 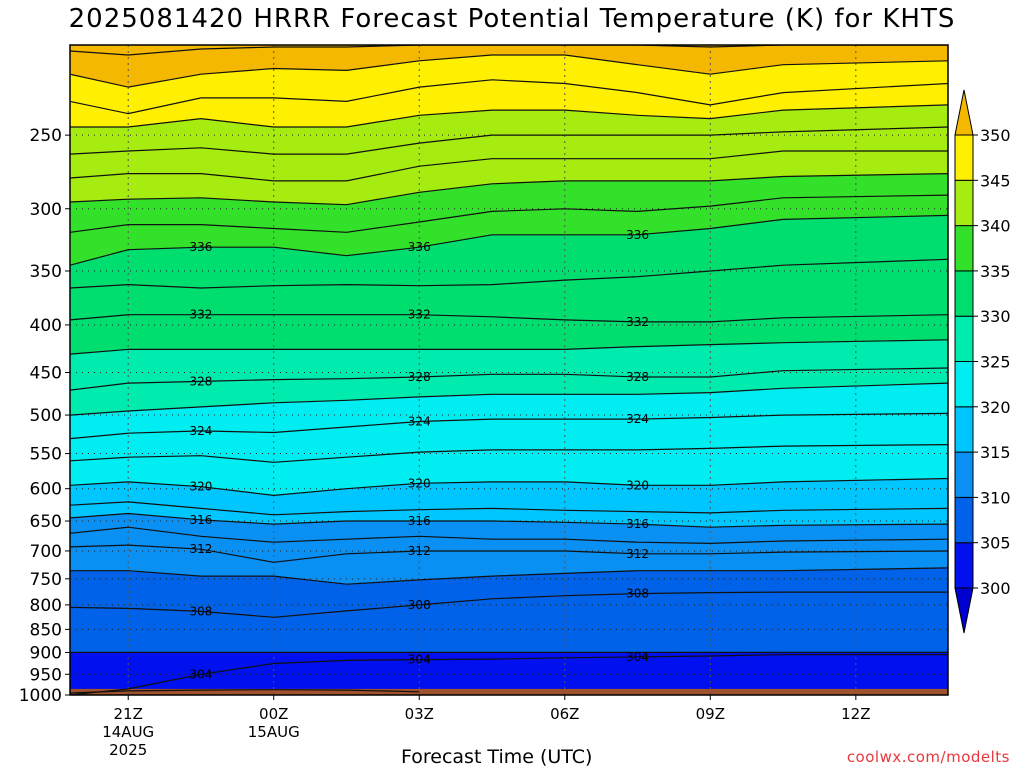 I want to click on y-tick-label-900: 900, so click(x=46, y=653).